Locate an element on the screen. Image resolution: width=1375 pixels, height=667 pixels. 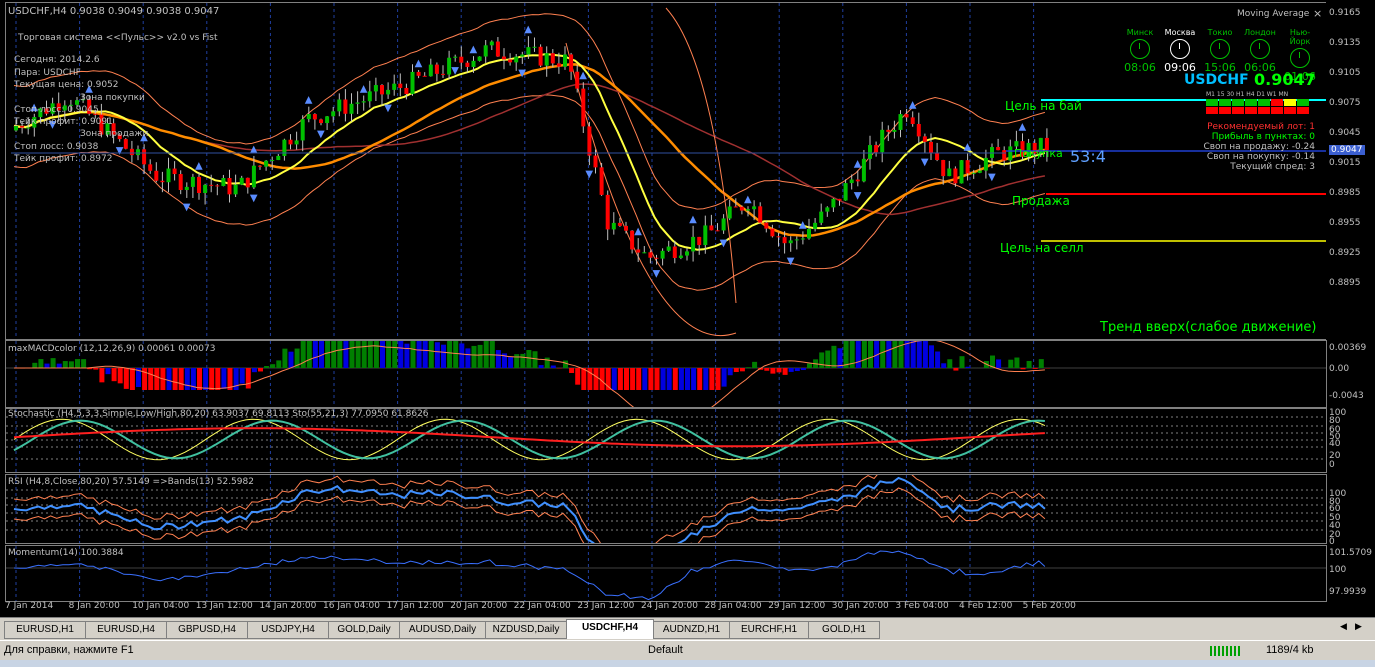
rsi-panel is located at coordinates (666, 509).